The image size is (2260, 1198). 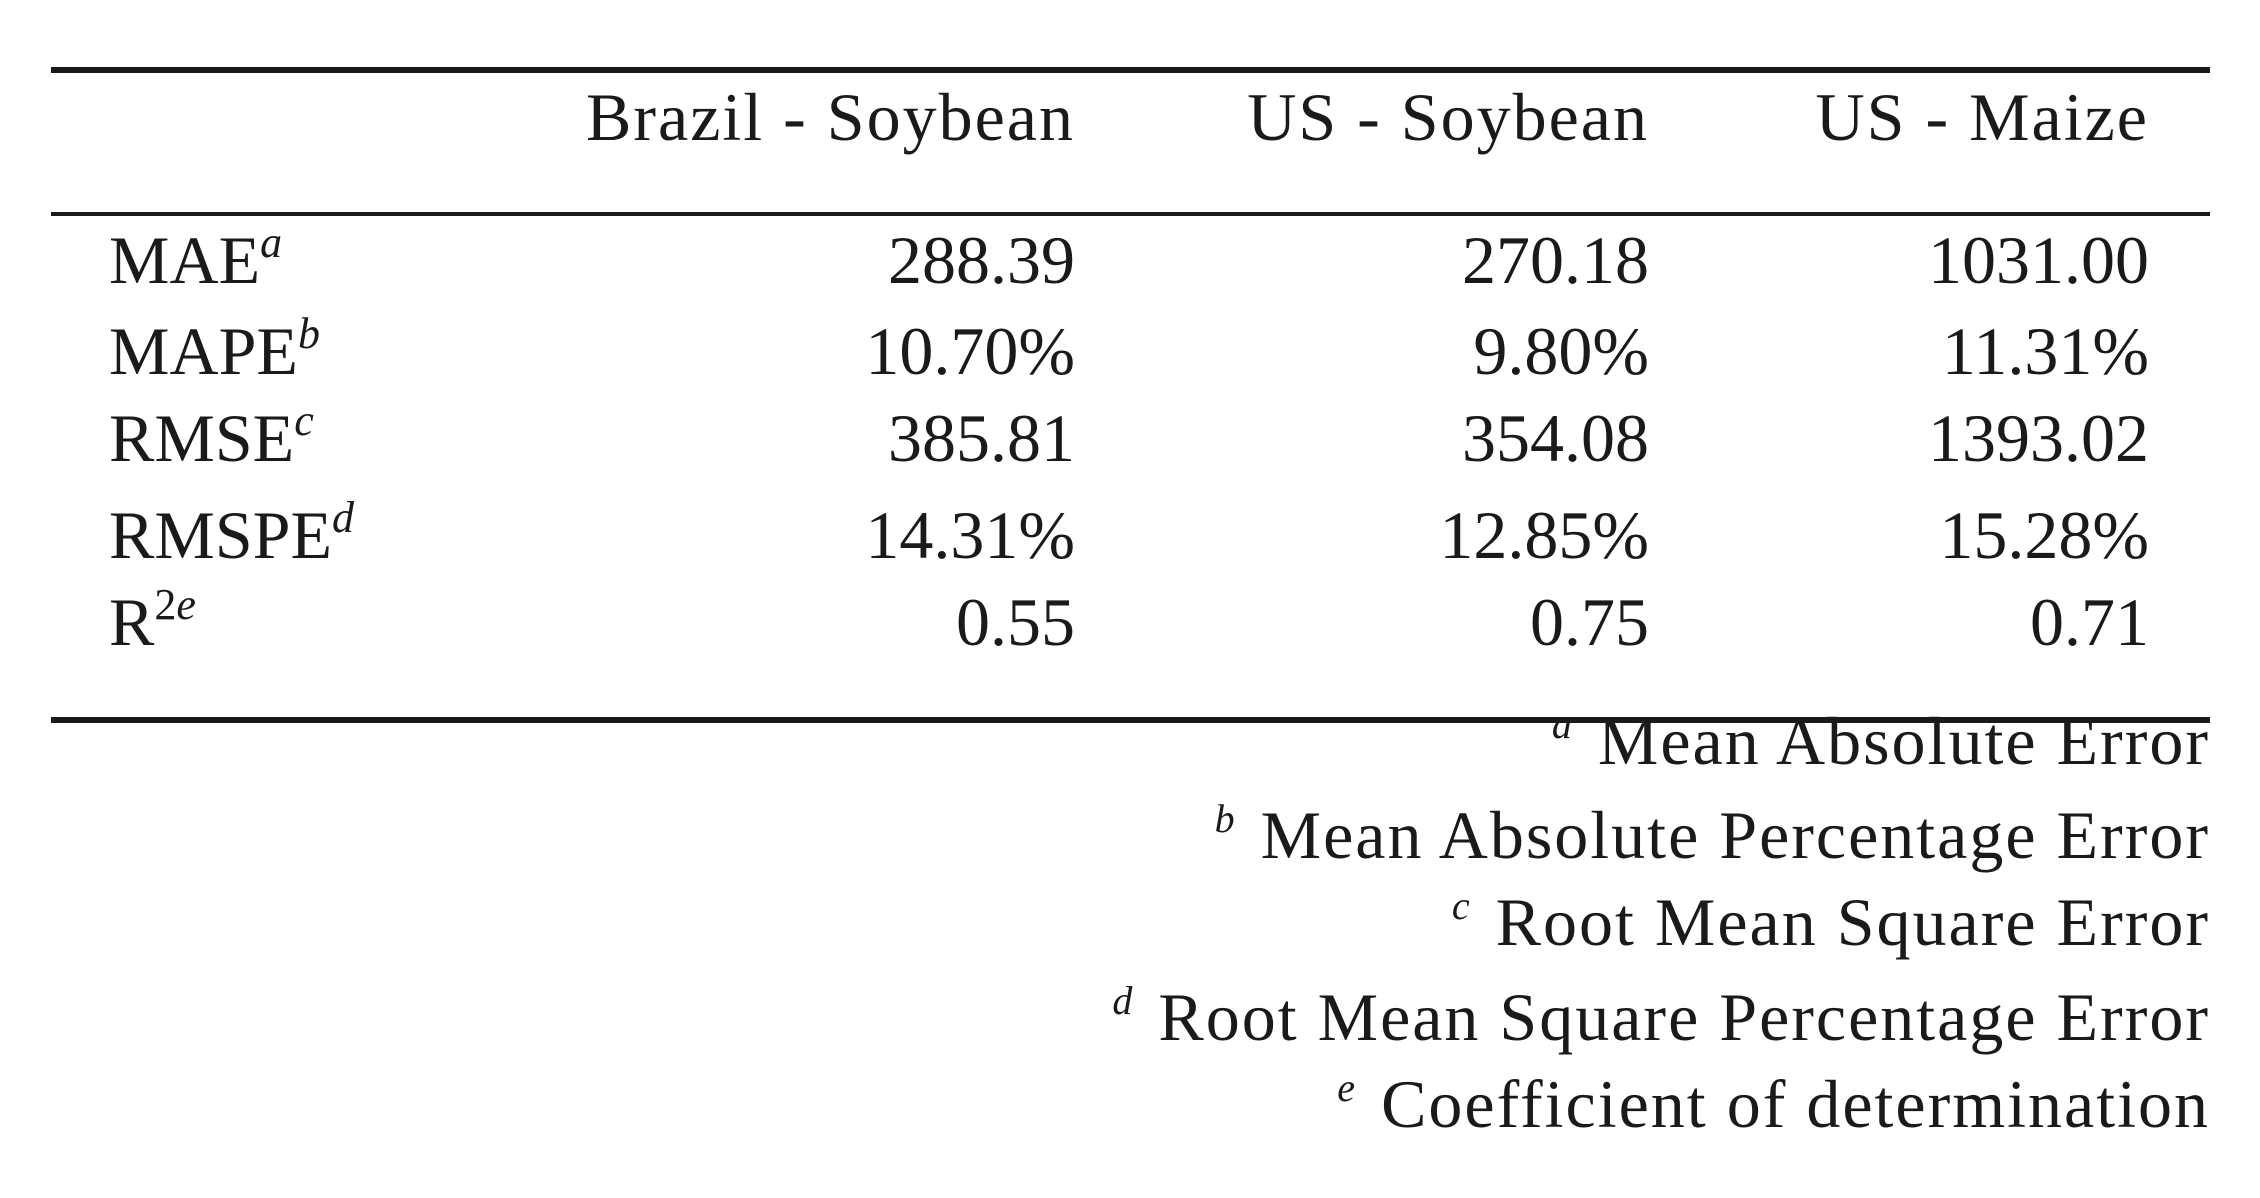 I want to click on row-label: R2e, so click(x=152, y=620).